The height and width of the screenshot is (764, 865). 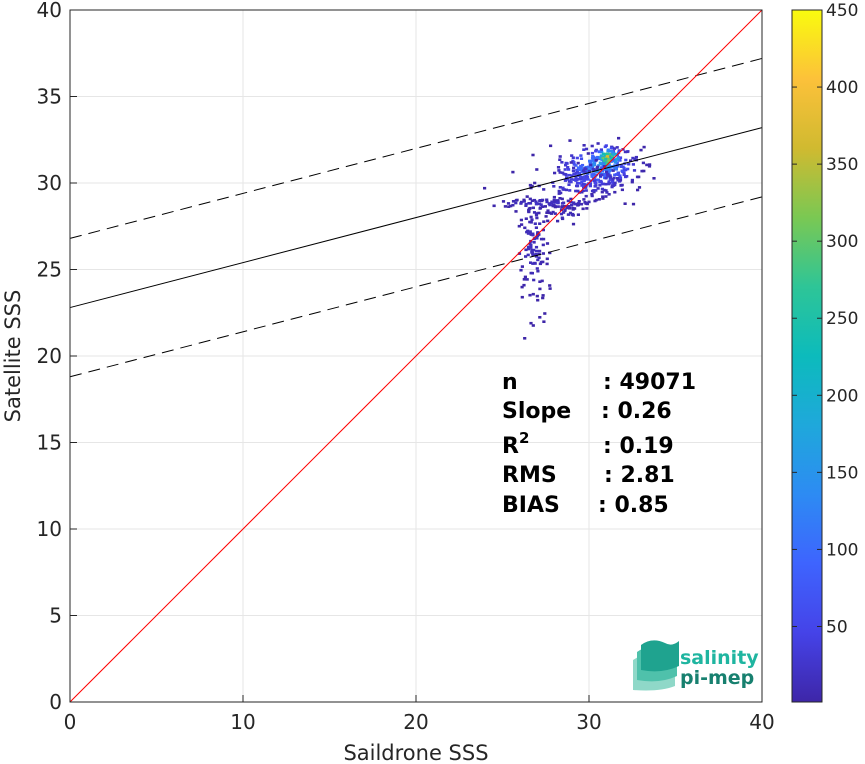 I want to click on colorbar-tick-label: 250, so click(x=842, y=319).